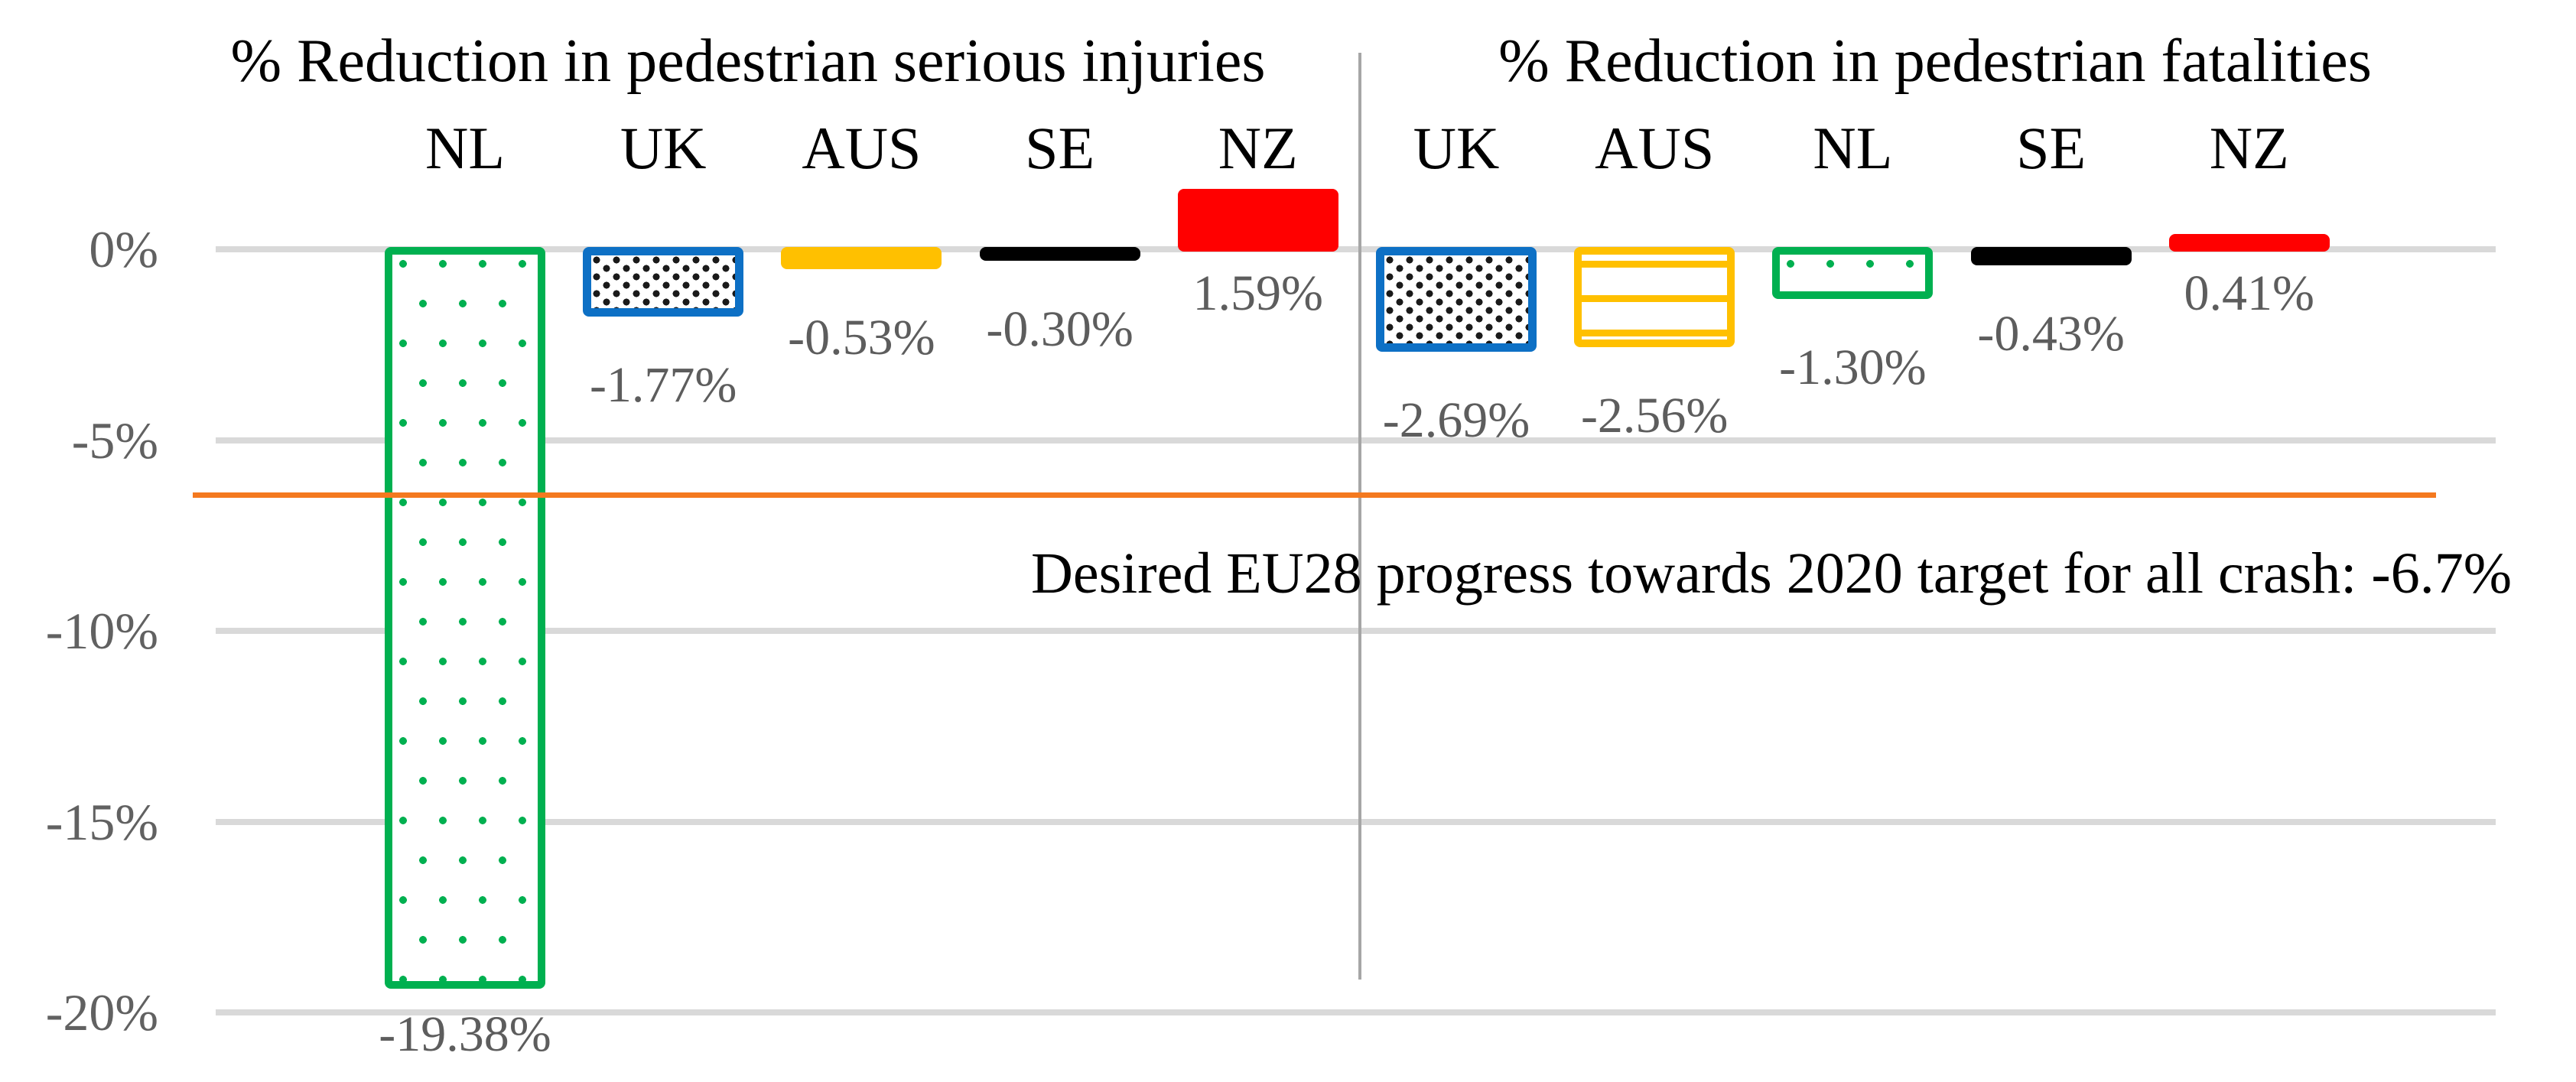  What do you see at coordinates (101, 1012) in the screenshot?
I see `y-tick-label: -20%` at bounding box center [101, 1012].